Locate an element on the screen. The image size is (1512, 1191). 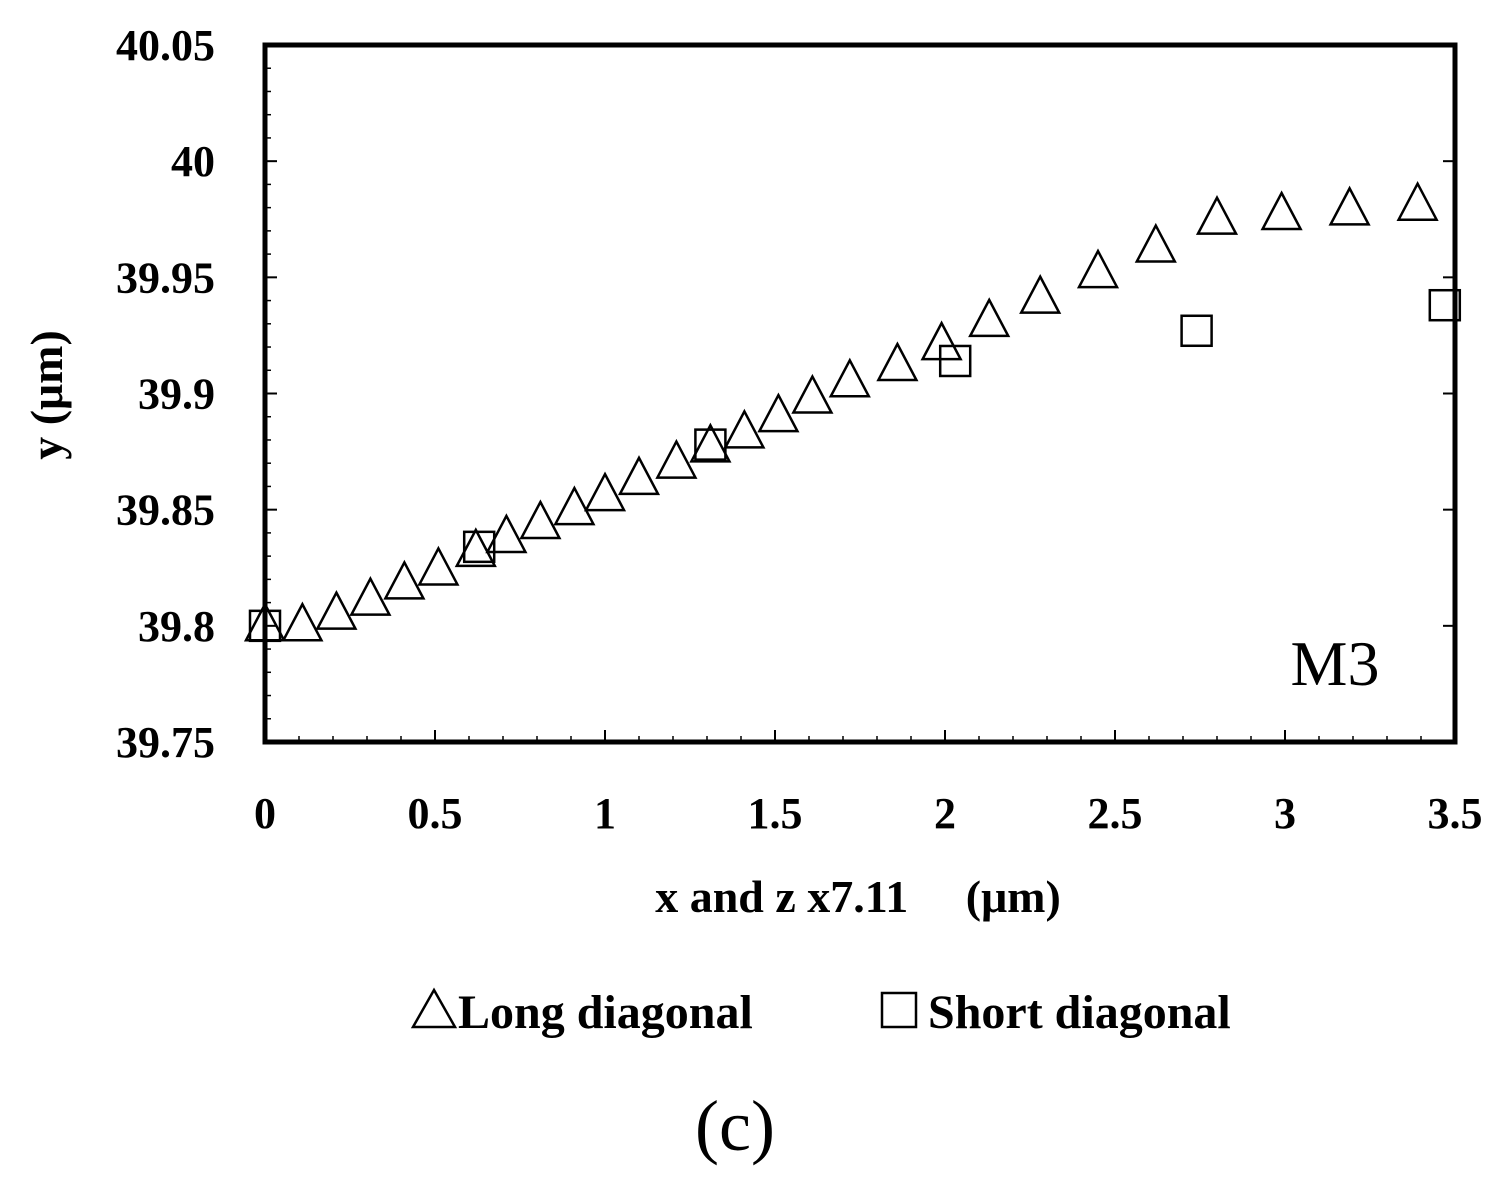
x-tick-label: 3 is located at coordinates (1285, 813).